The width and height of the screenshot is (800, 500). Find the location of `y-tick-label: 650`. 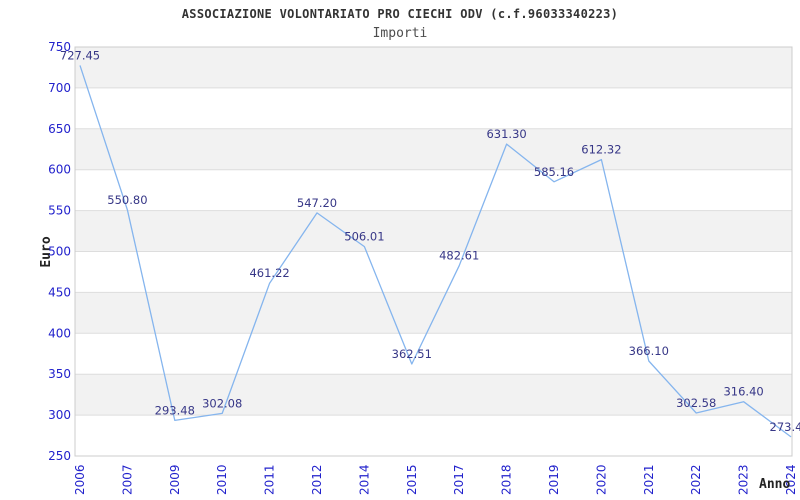

y-tick-label: 650 is located at coordinates (59, 129).